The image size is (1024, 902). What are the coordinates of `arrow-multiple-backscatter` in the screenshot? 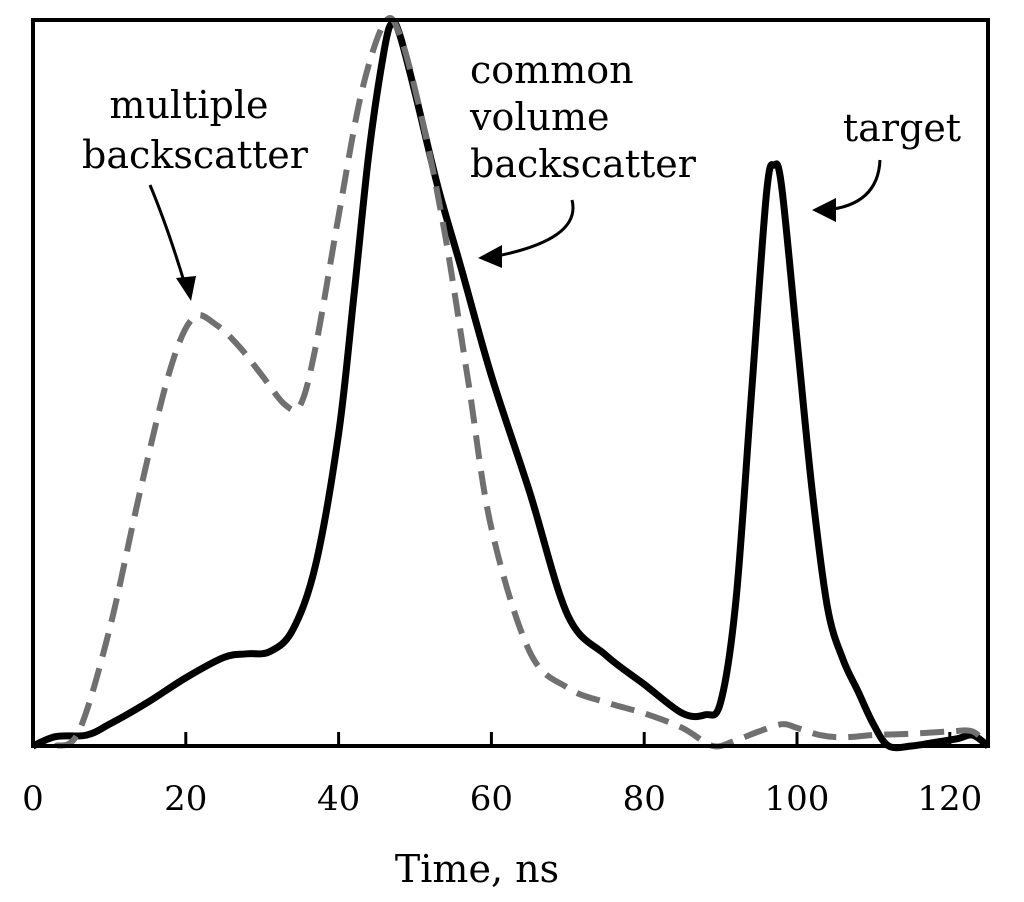 It's located at (168, 236).